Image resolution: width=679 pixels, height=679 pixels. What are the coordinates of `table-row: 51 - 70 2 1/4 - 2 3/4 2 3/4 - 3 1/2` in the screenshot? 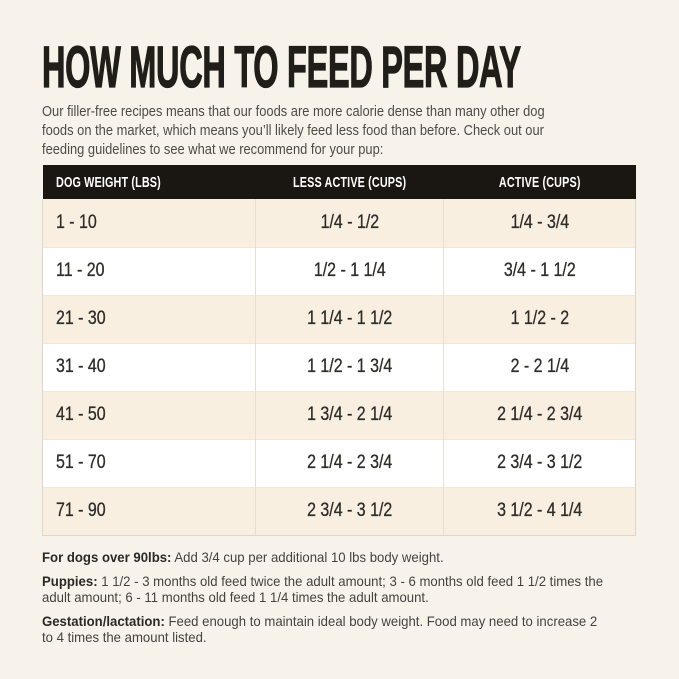 It's located at (339, 462).